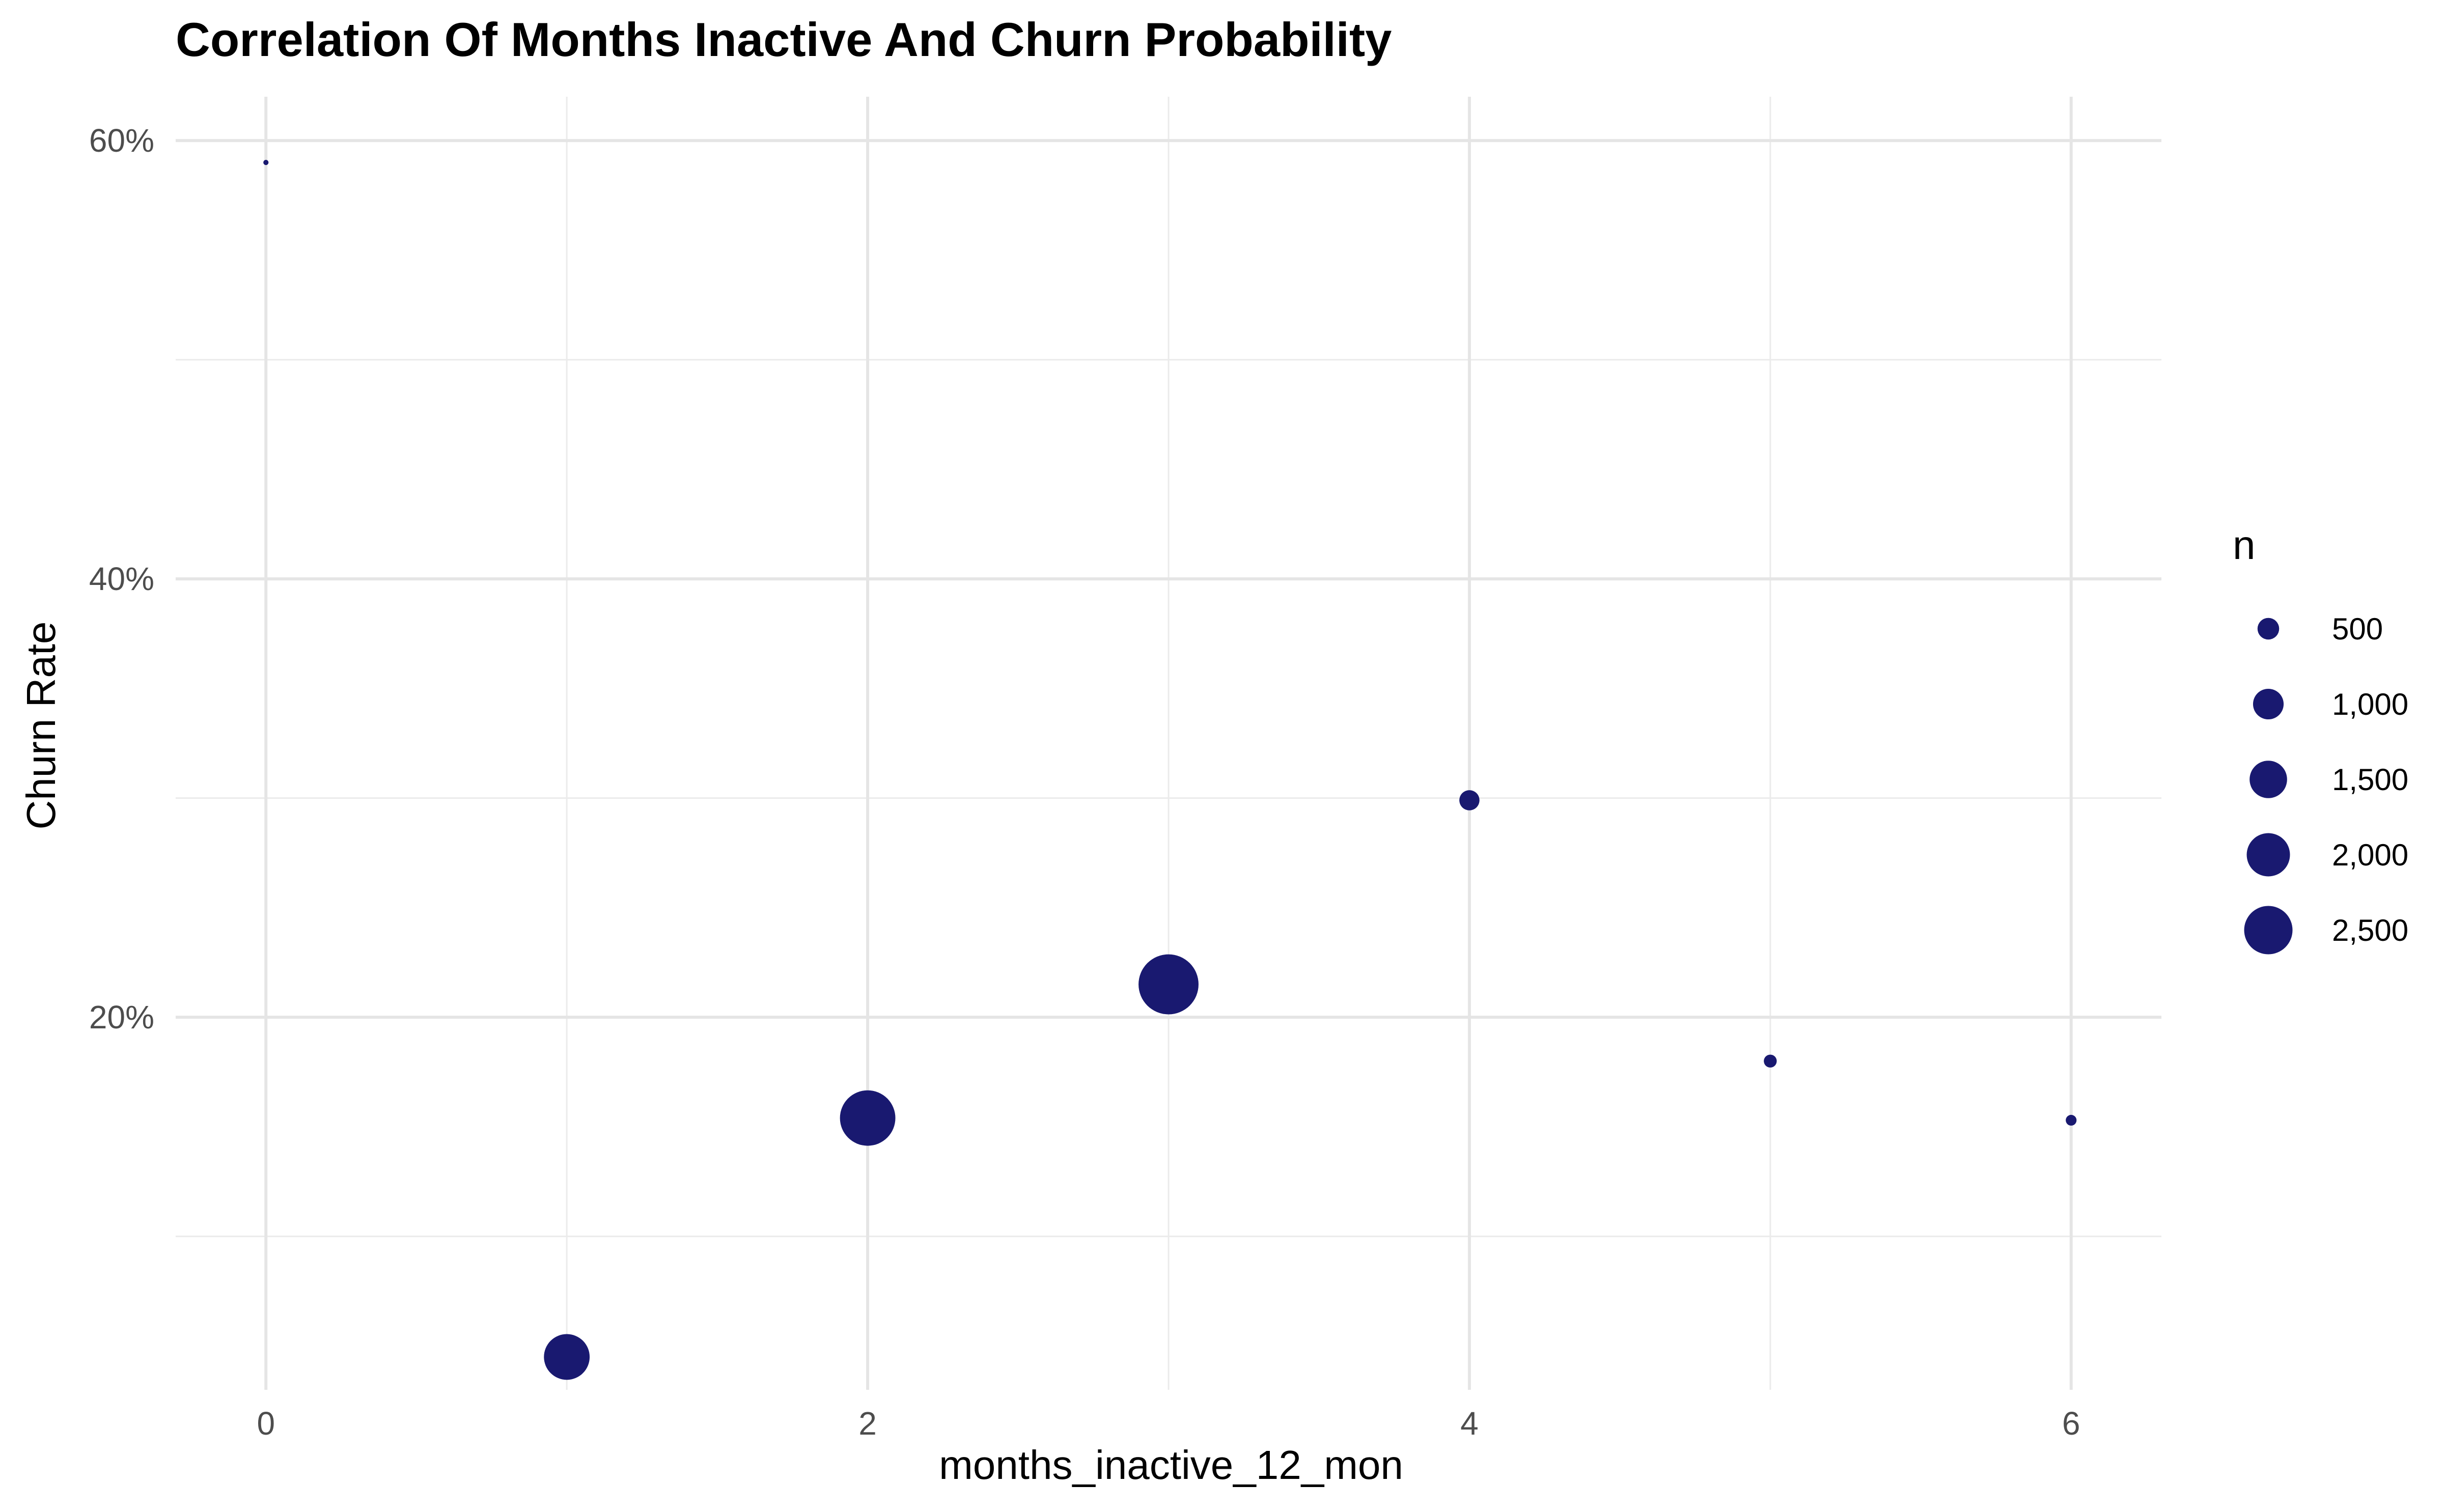 The width and height of the screenshot is (2444, 1512). I want to click on y-tick-label-0: 20%, so click(121, 1017).